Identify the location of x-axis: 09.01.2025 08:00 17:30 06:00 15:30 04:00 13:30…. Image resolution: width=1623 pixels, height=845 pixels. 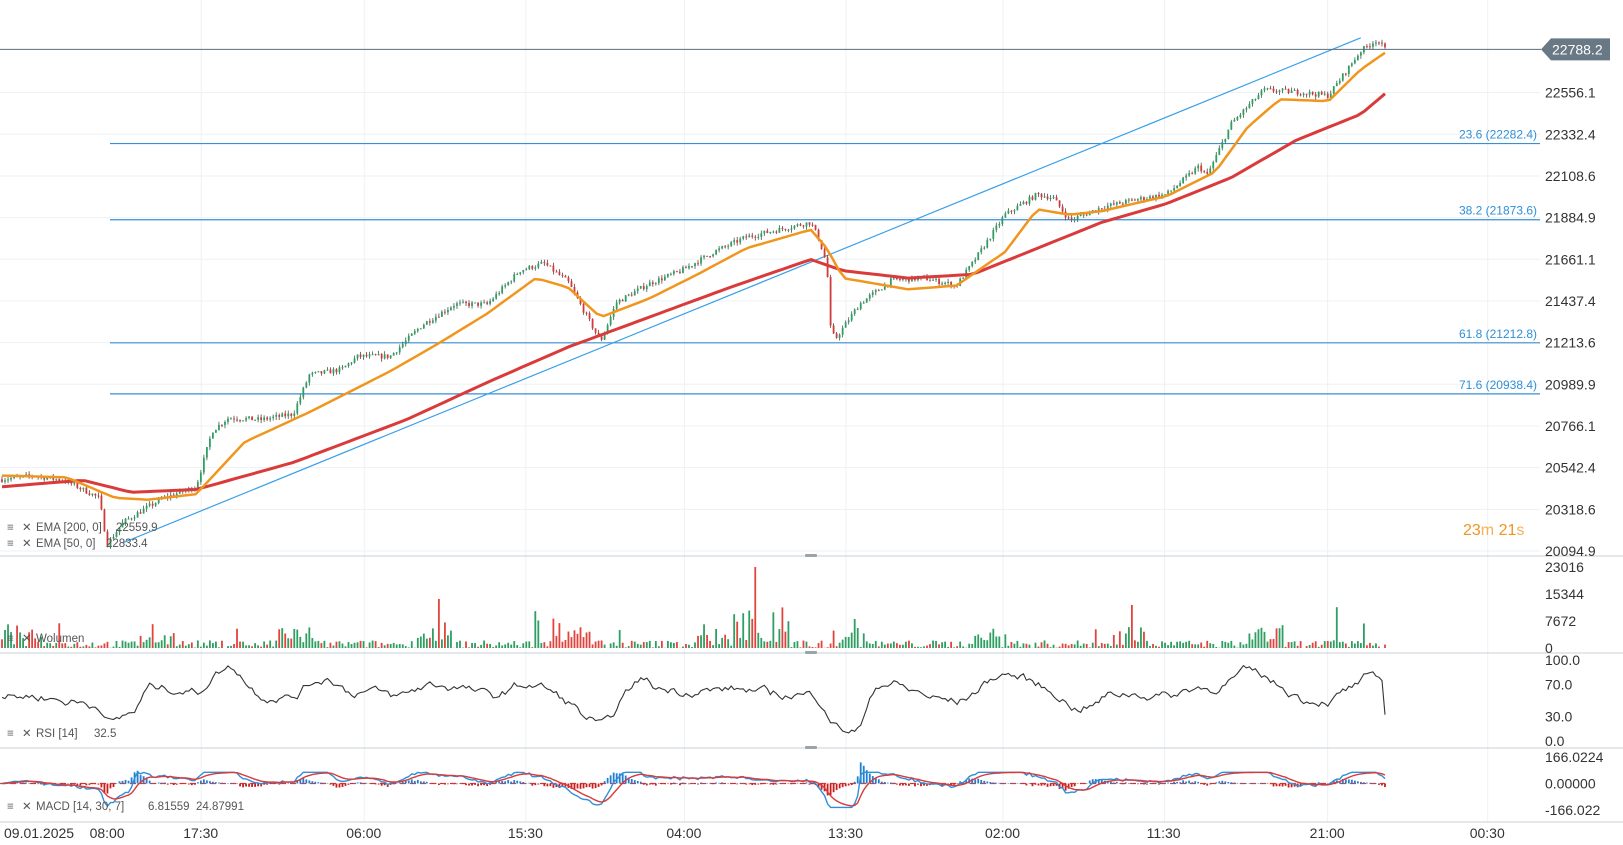
(754, 833).